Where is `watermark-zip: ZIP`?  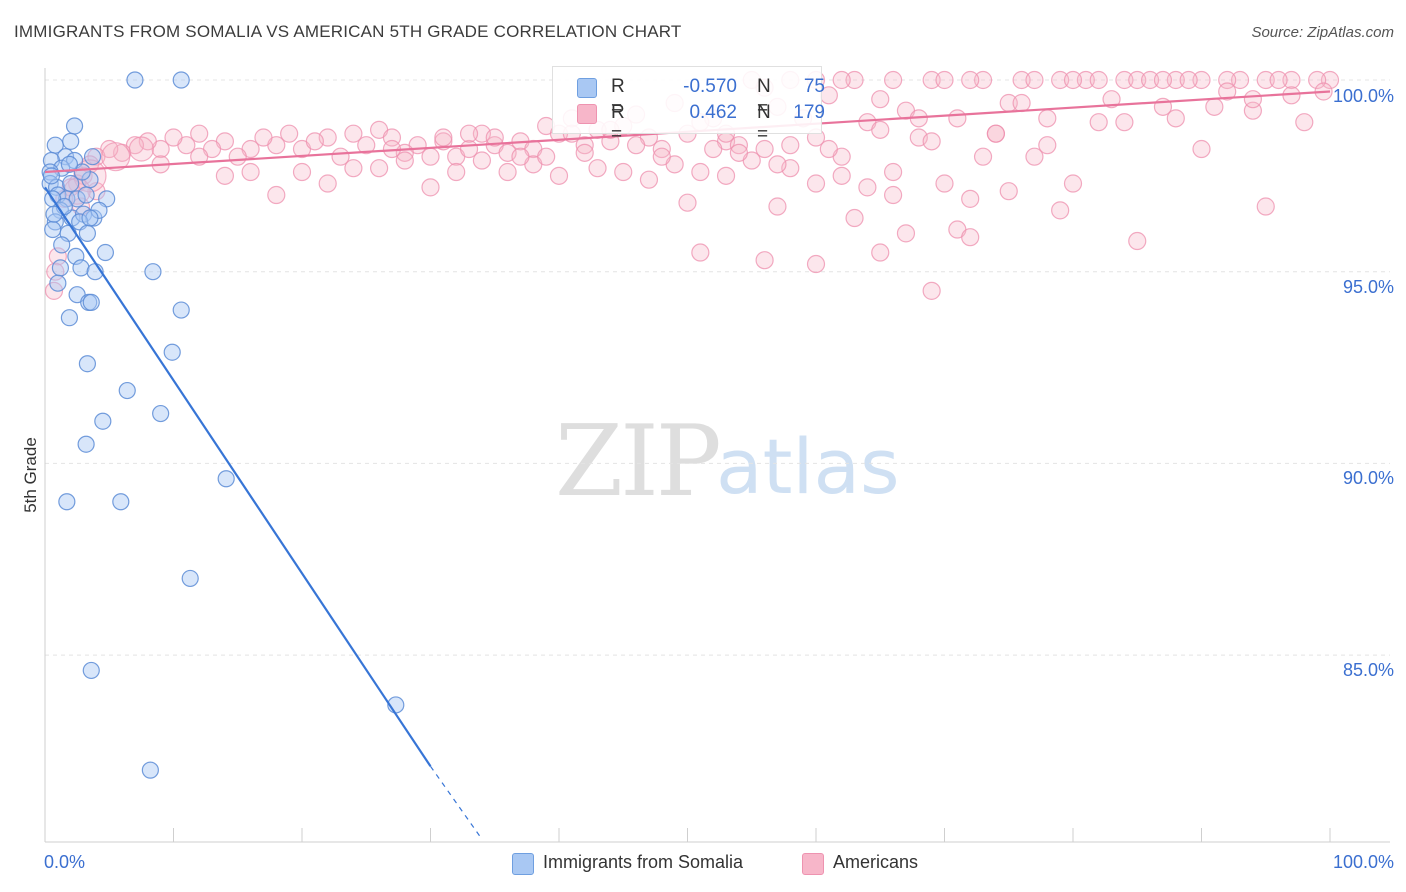 watermark-zip: ZIP is located at coordinates (638, 462).